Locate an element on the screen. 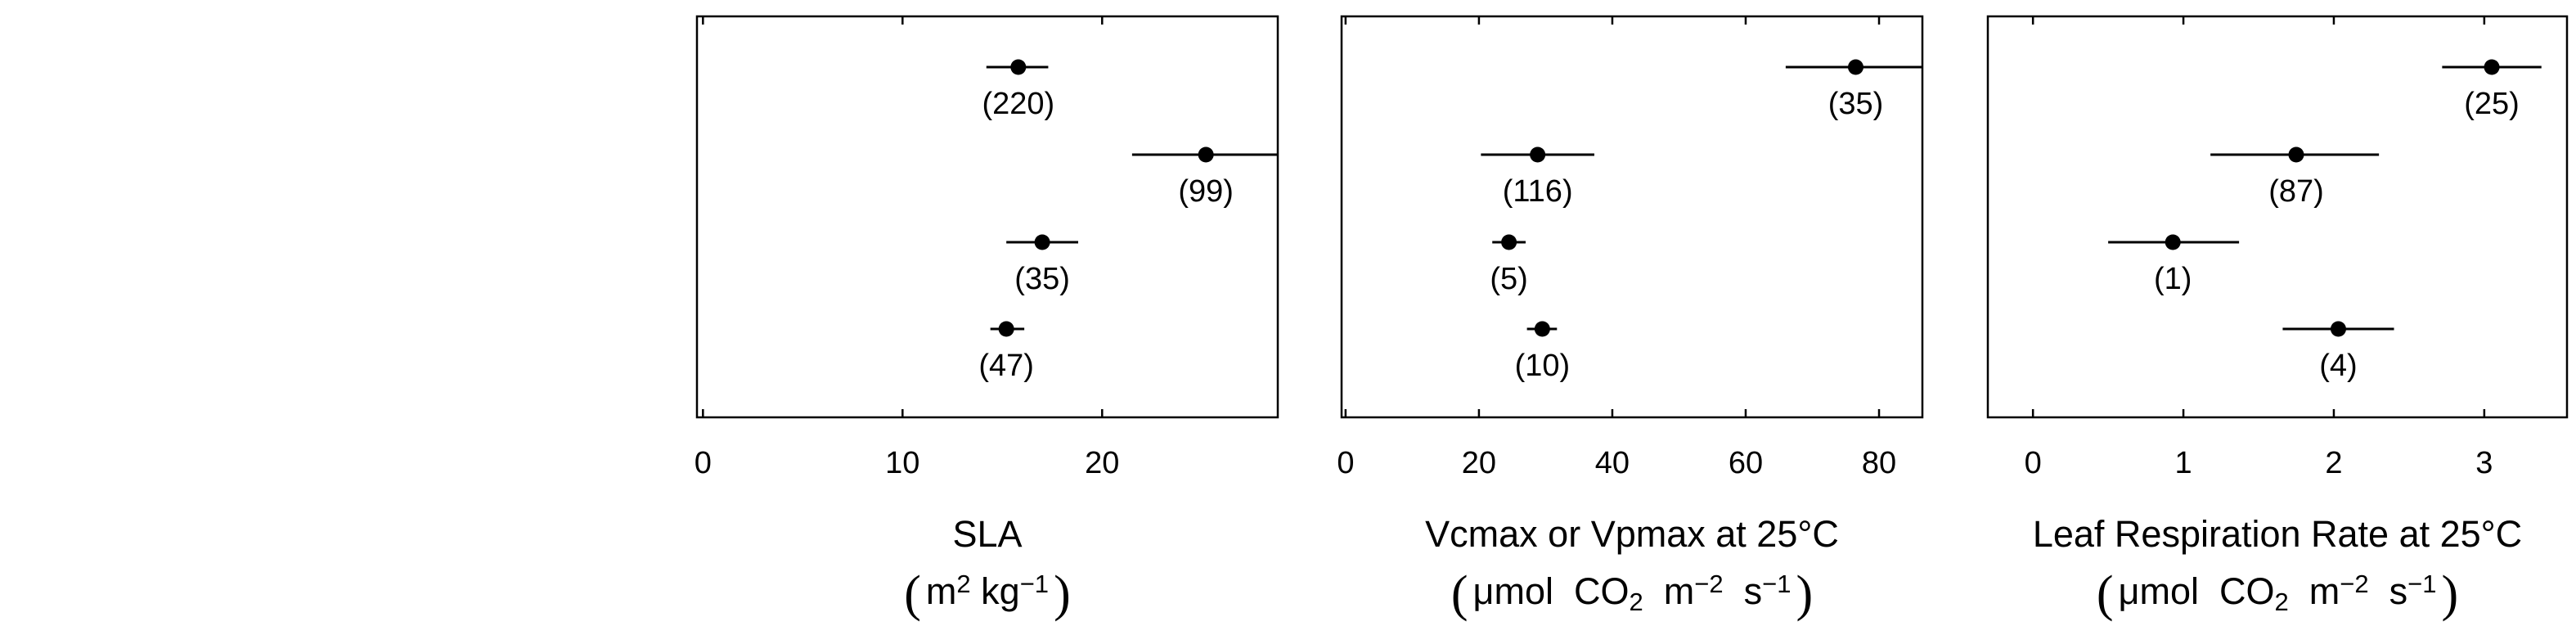 This screenshot has width=2576, height=644. data-row-4: (4) is located at coordinates (2338, 352).